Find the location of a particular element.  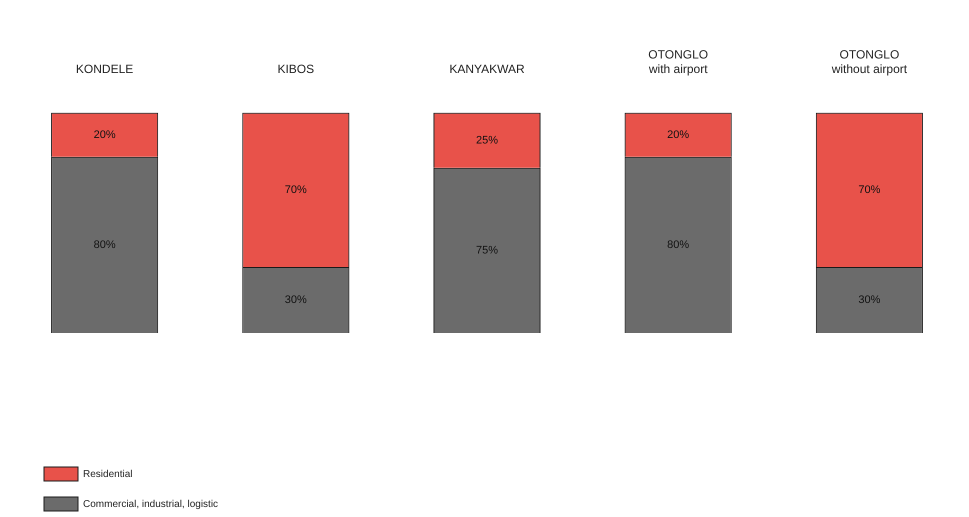

data-label: 25% is located at coordinates (487, 140).